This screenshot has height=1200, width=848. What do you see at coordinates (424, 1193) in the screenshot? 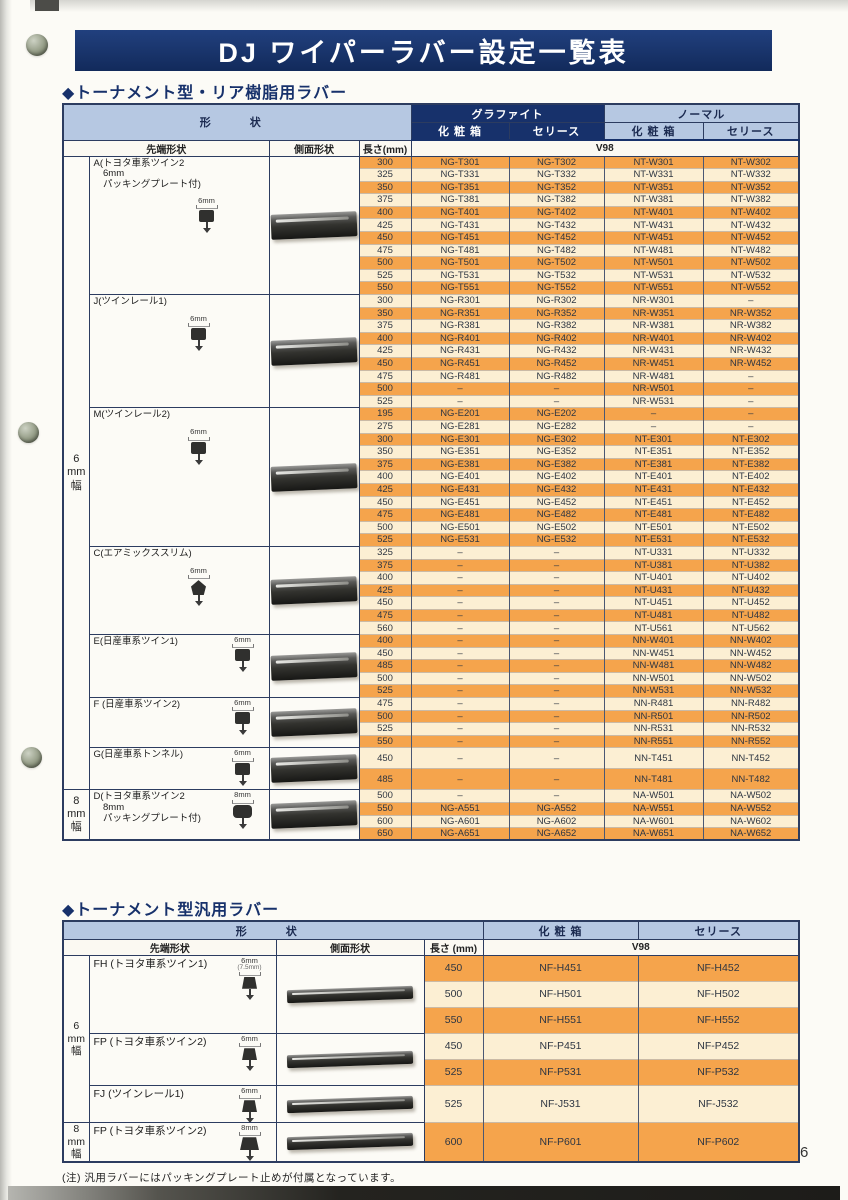
I see `scan-edge-bottom` at bounding box center [424, 1193].